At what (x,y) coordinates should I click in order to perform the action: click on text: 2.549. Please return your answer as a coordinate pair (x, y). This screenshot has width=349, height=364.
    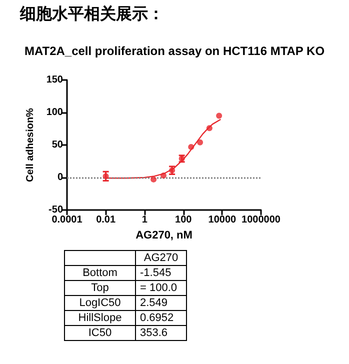
    Looking at the image, I should click on (161, 303).